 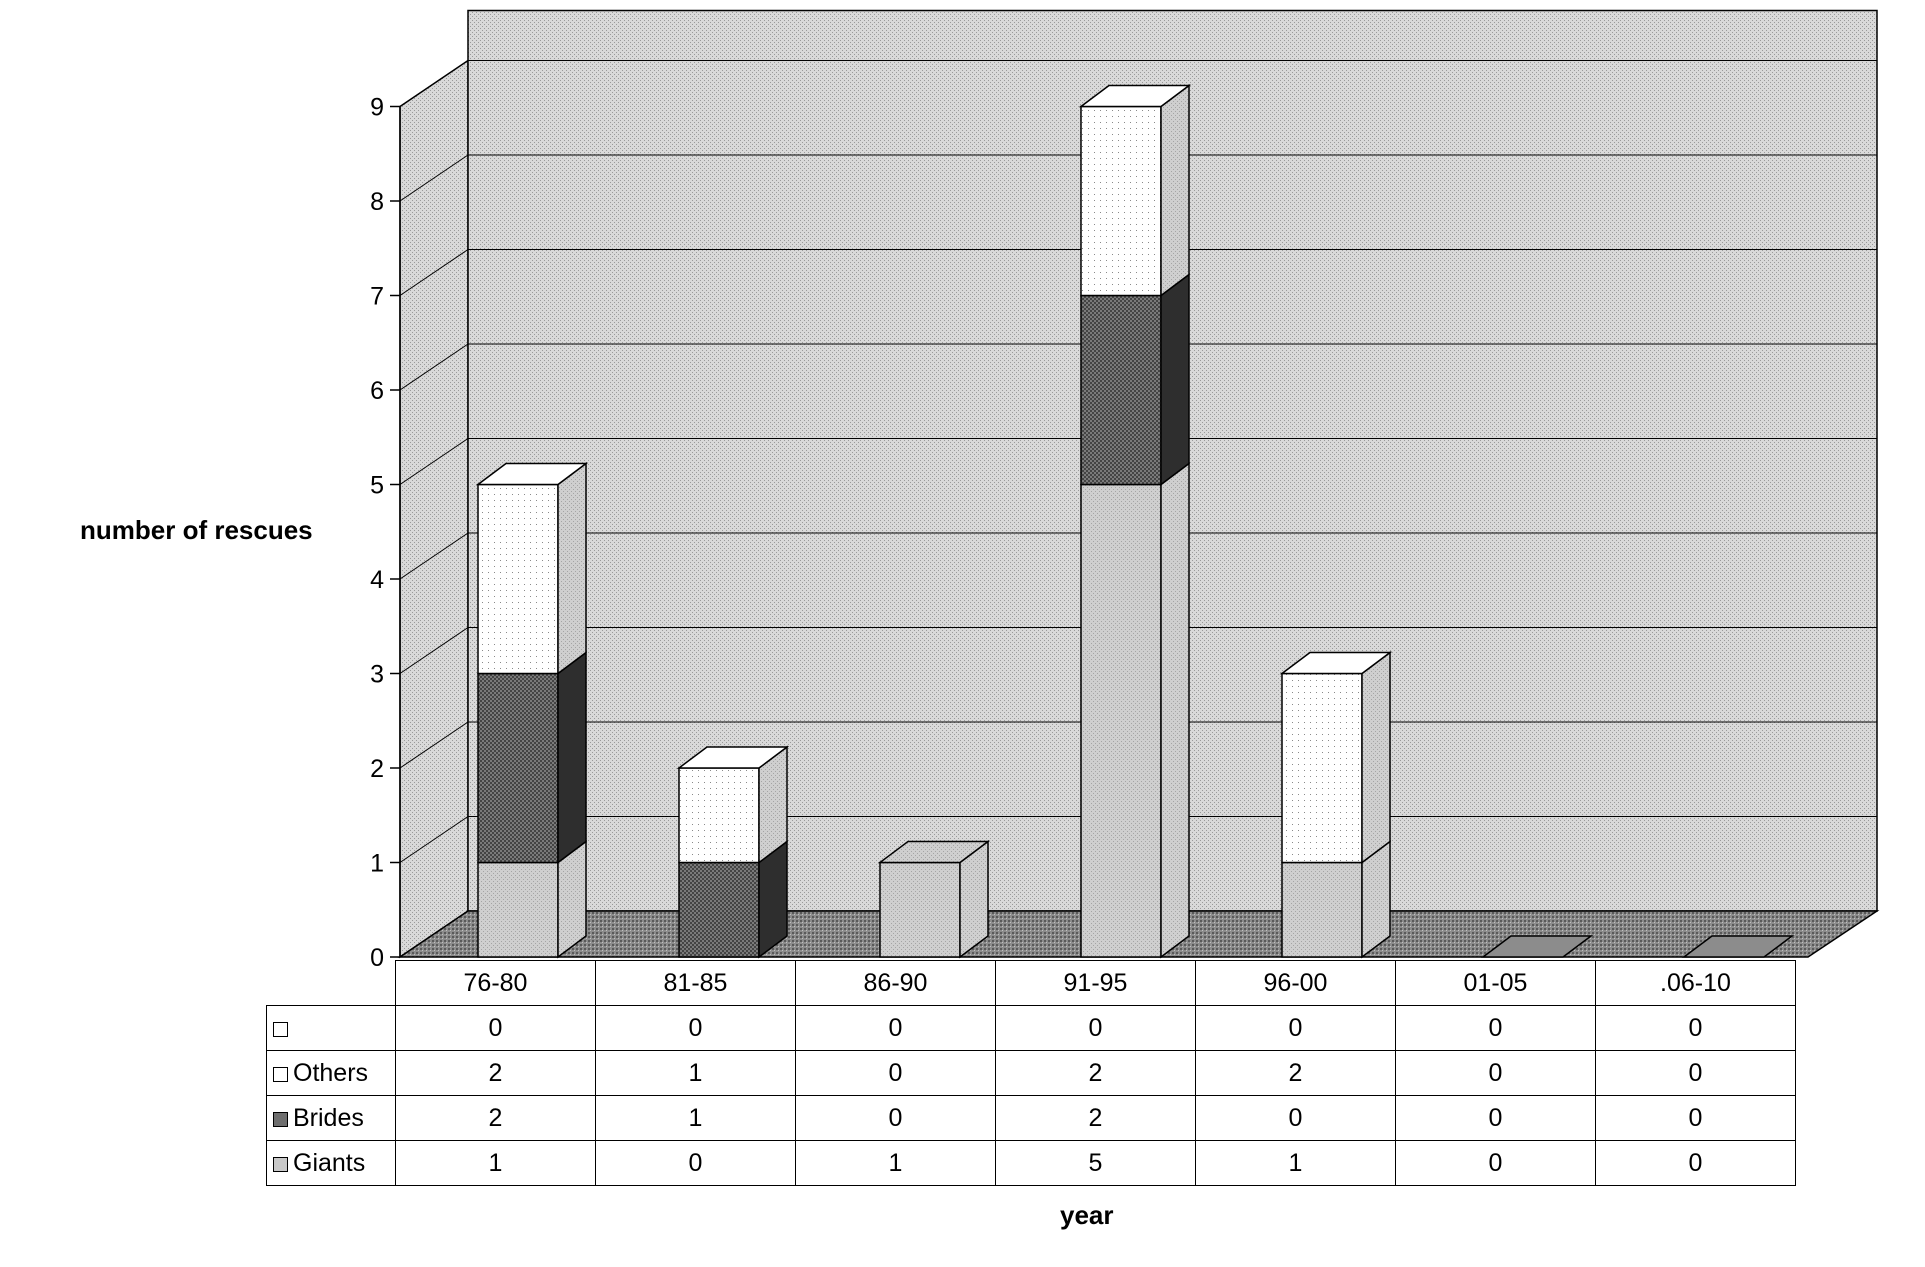 I want to click on legend-label: Brides, so click(x=328, y=1117).